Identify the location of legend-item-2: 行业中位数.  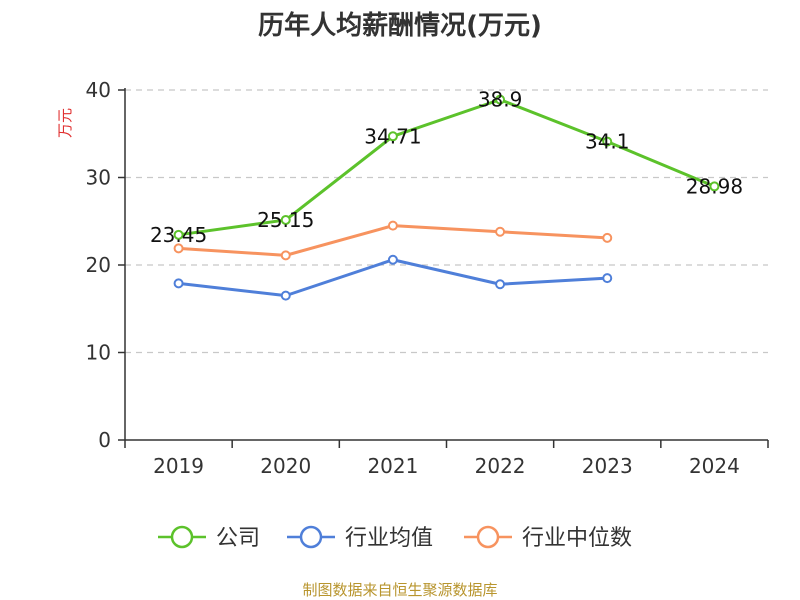
(548, 538).